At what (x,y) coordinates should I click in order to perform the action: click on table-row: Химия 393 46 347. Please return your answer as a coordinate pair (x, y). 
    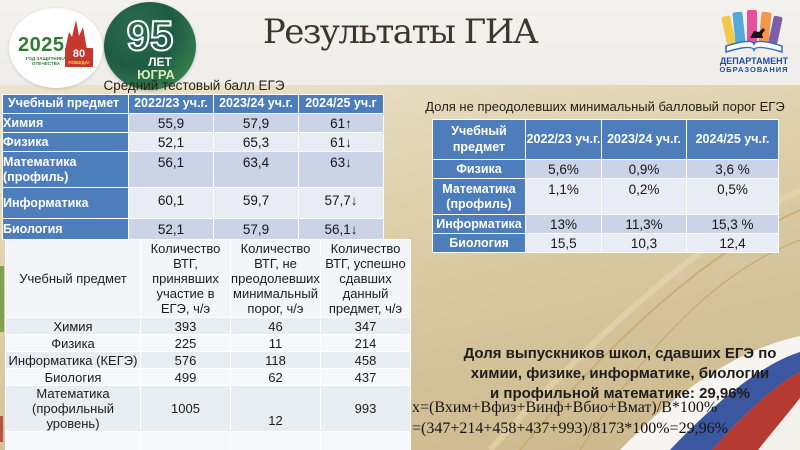
    Looking at the image, I should click on (208, 326).